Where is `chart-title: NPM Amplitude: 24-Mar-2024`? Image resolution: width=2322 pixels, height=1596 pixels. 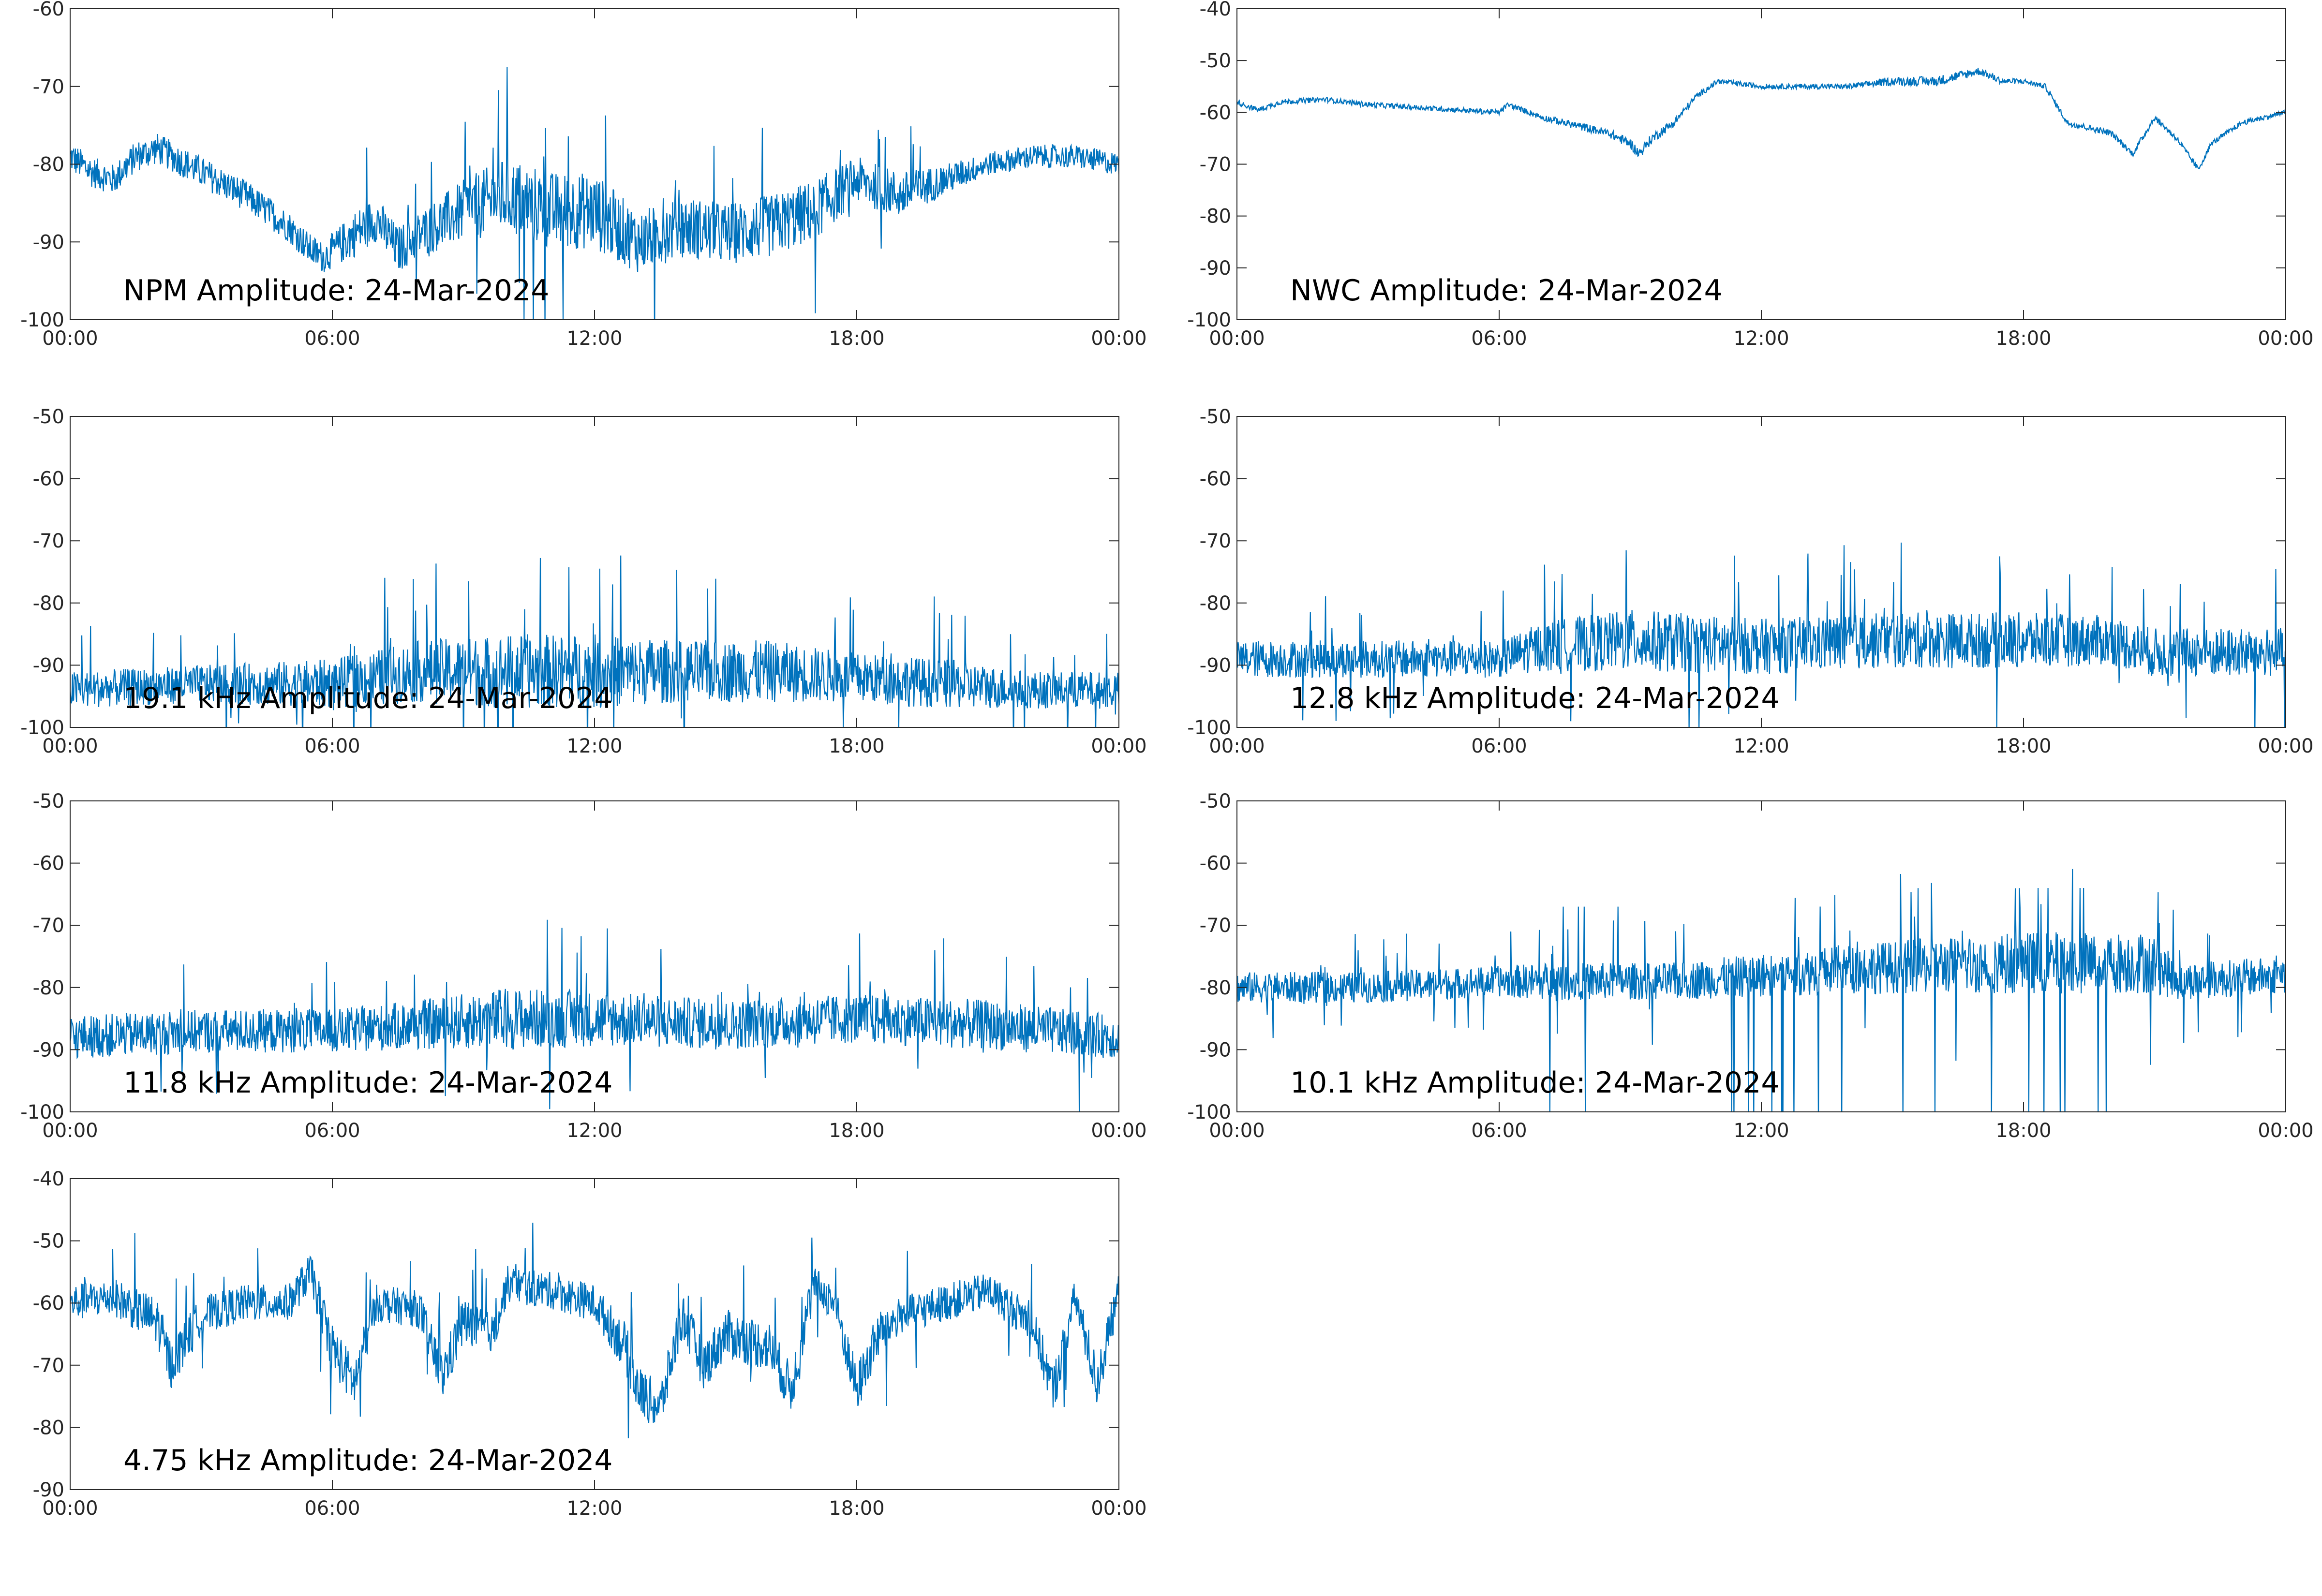
chart-title: NPM Amplitude: 24-Mar-2024 is located at coordinates (336, 291).